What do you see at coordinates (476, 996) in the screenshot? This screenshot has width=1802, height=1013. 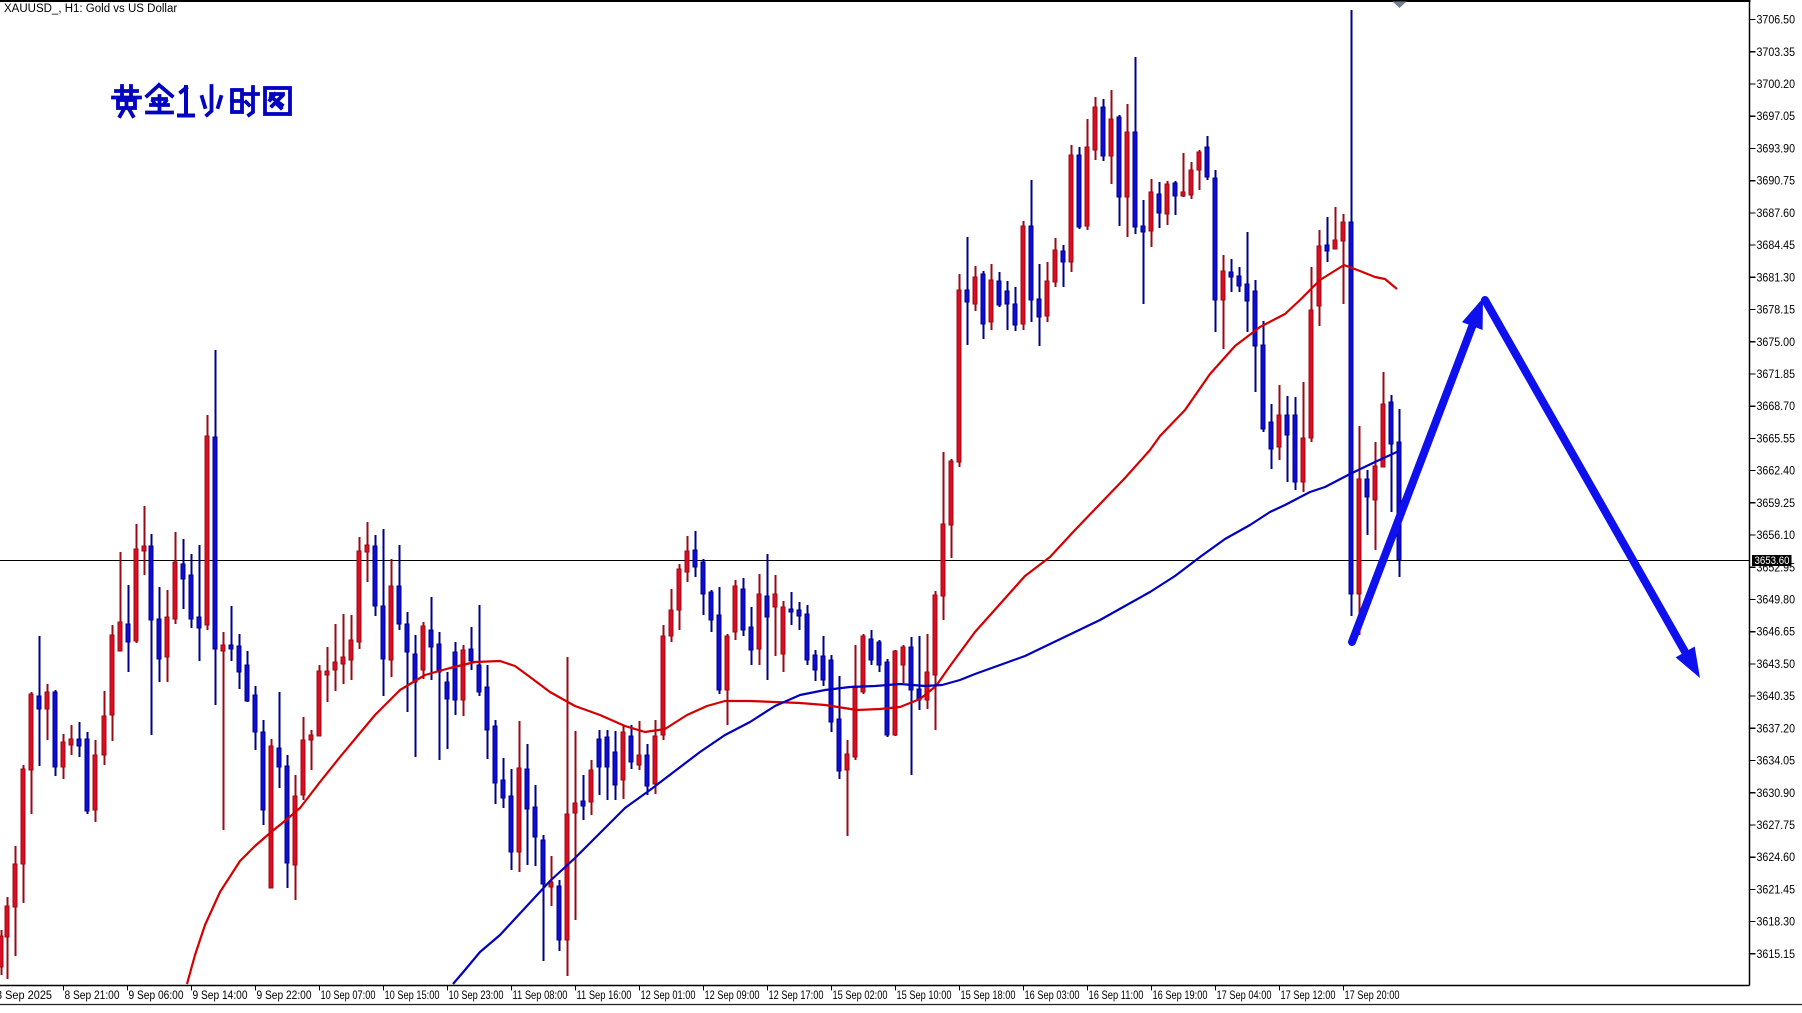 I see `svg-text: 10 Sep 23:00` at bounding box center [476, 996].